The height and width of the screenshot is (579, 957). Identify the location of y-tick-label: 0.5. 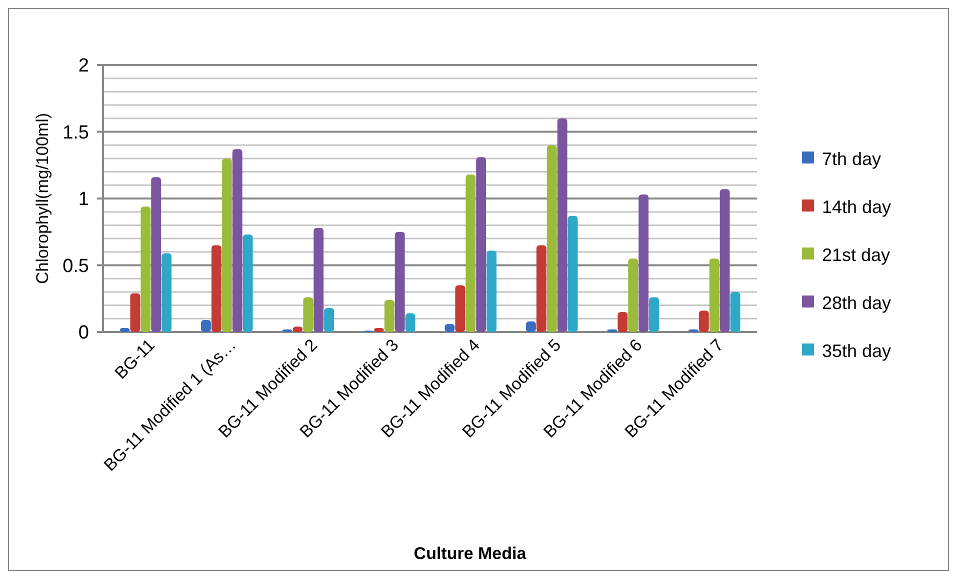
(75, 266).